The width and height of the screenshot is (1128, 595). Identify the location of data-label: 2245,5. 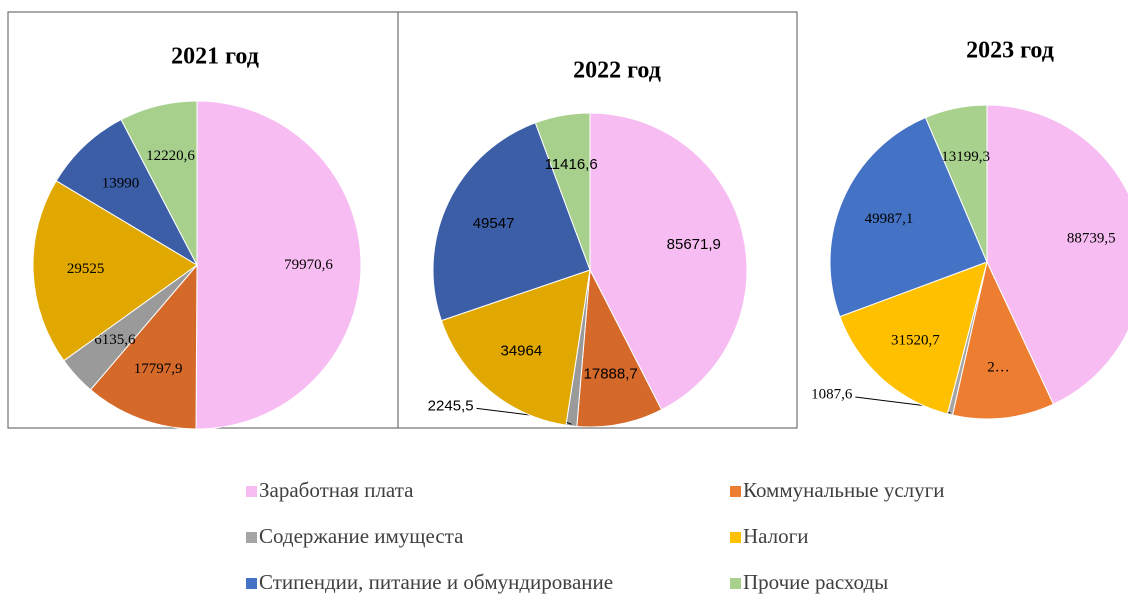
(451, 405).